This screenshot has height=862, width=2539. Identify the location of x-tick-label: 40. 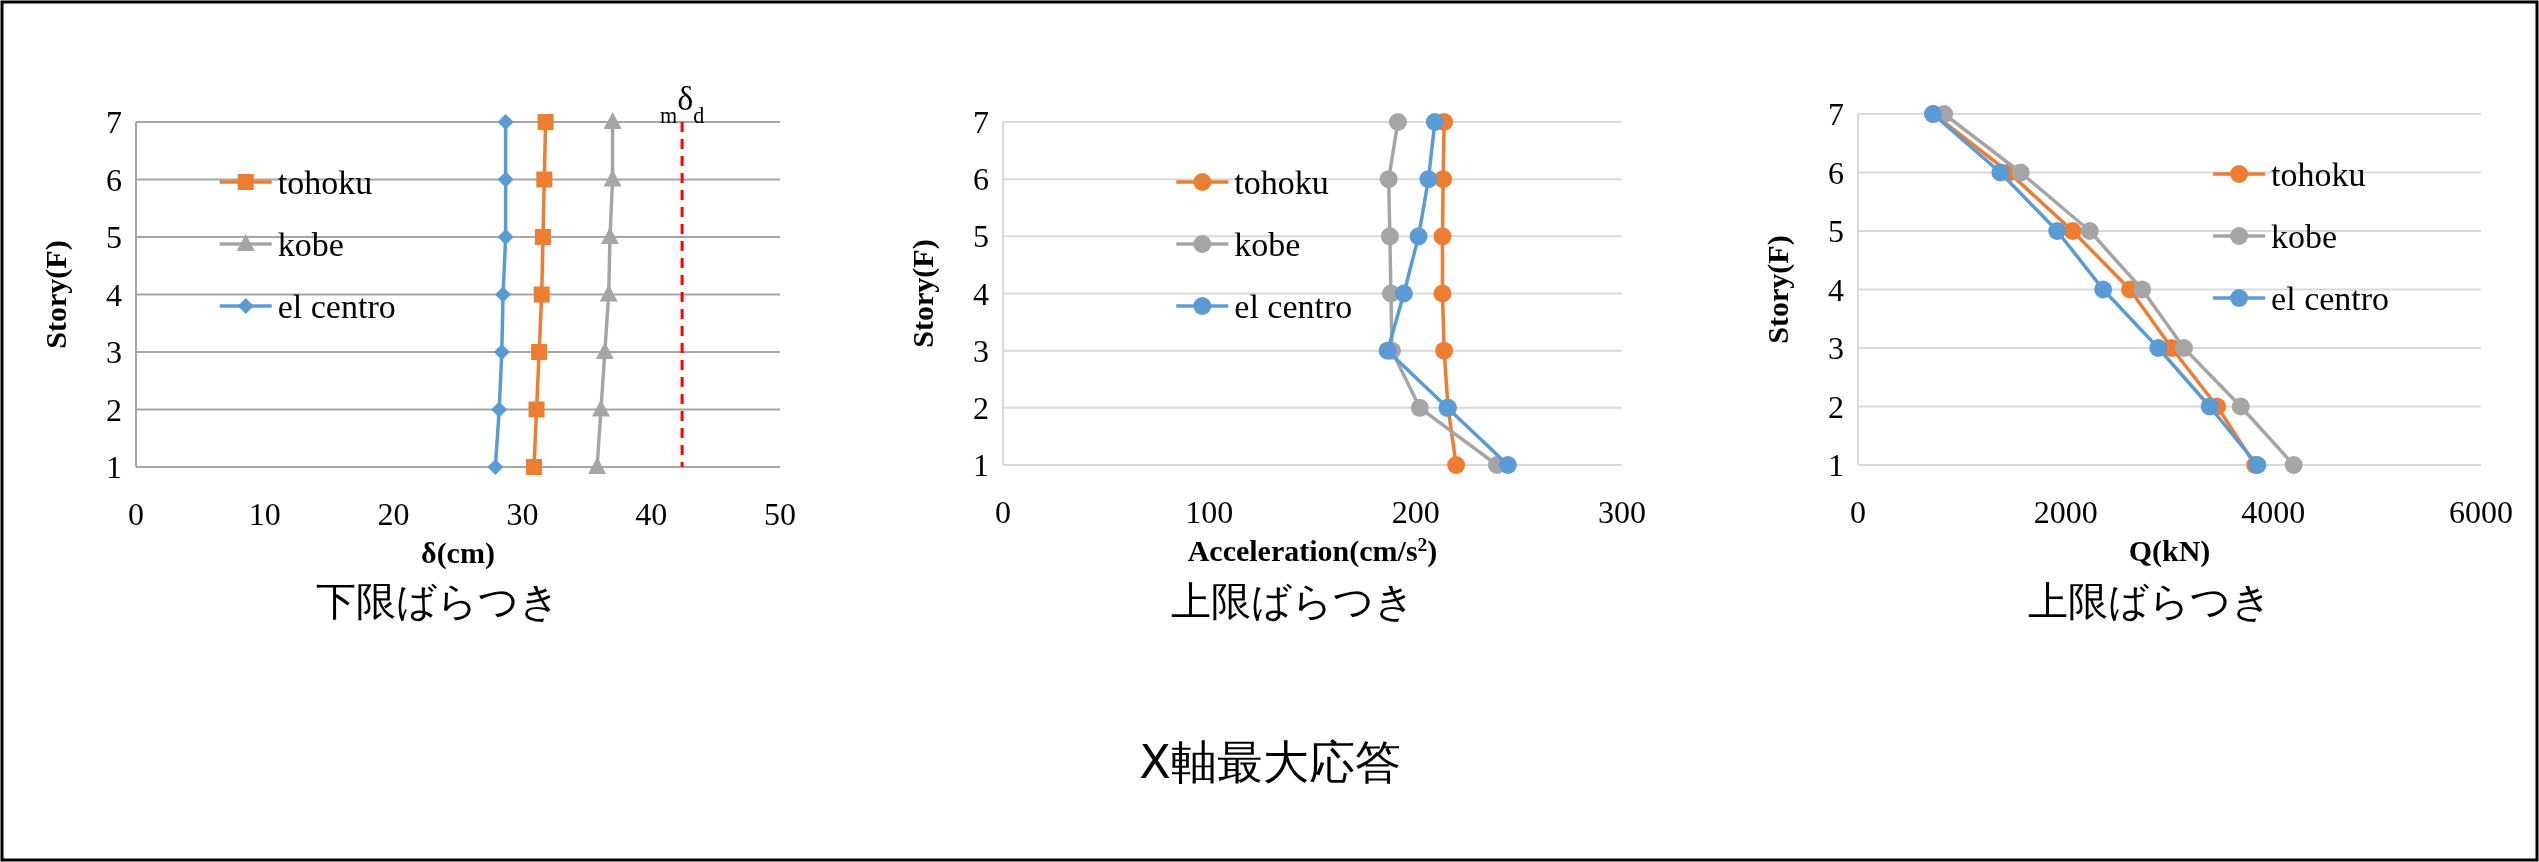
(651, 514).